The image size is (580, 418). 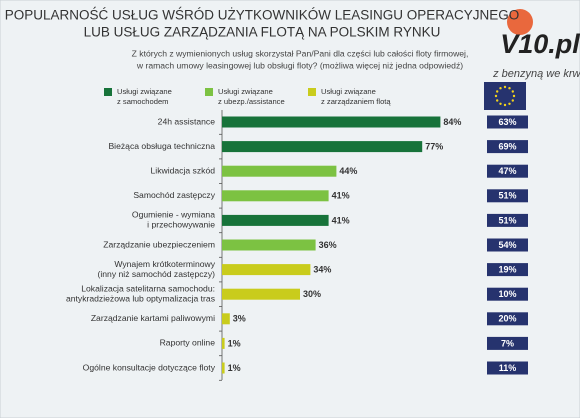 I want to click on category-label: Wynajem krótkoterminowy, so click(x=164, y=264).